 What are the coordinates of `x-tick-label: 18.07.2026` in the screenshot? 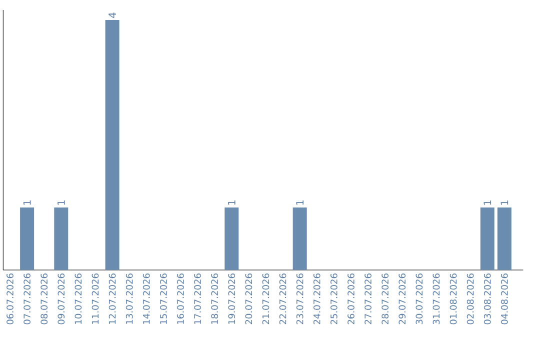 It's located at (214, 299).